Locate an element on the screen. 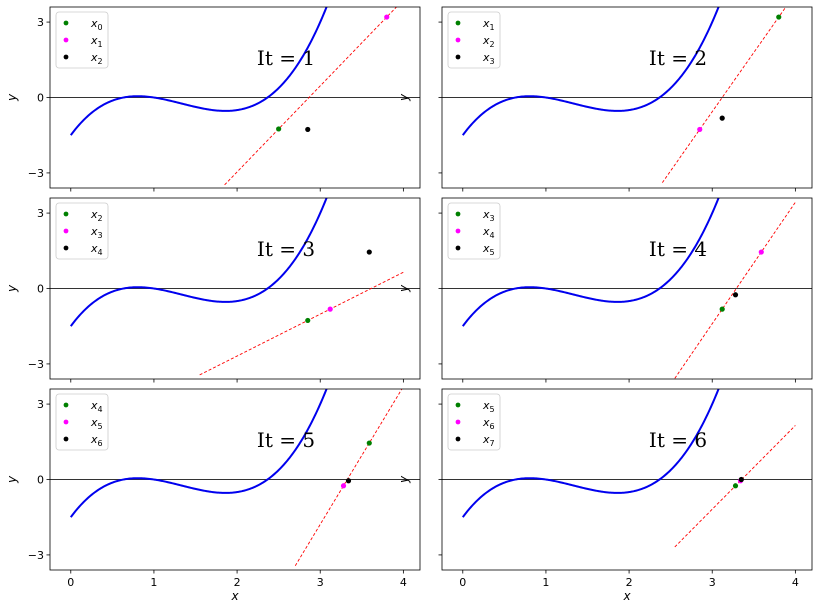  x-tick-label: 1 is located at coordinates (153, 582).